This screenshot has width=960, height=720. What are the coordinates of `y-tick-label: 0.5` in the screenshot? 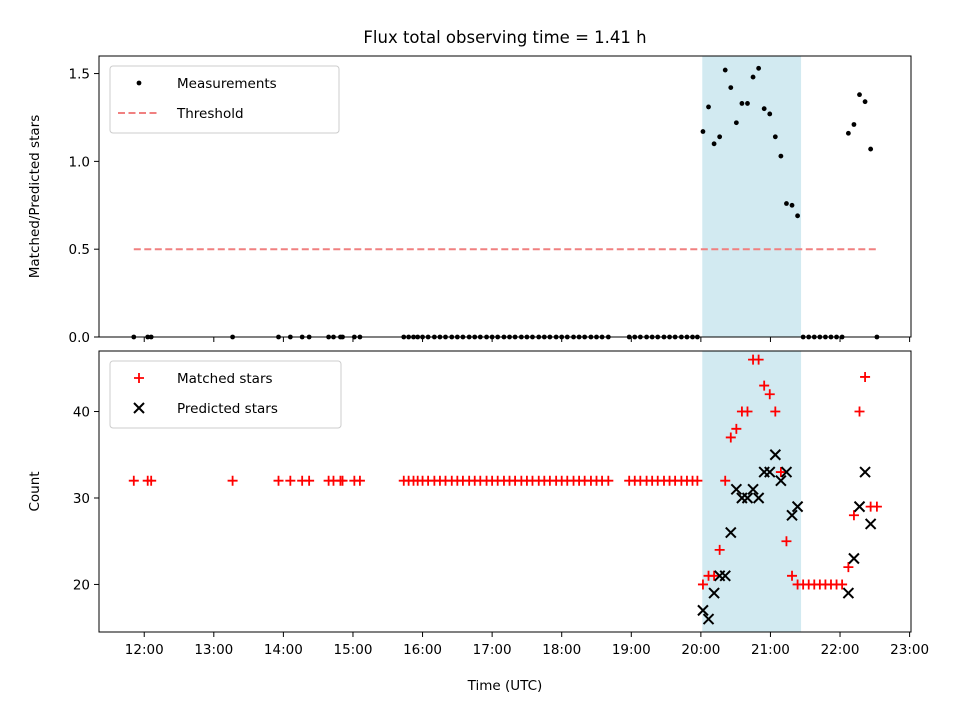 It's located at (79, 250).